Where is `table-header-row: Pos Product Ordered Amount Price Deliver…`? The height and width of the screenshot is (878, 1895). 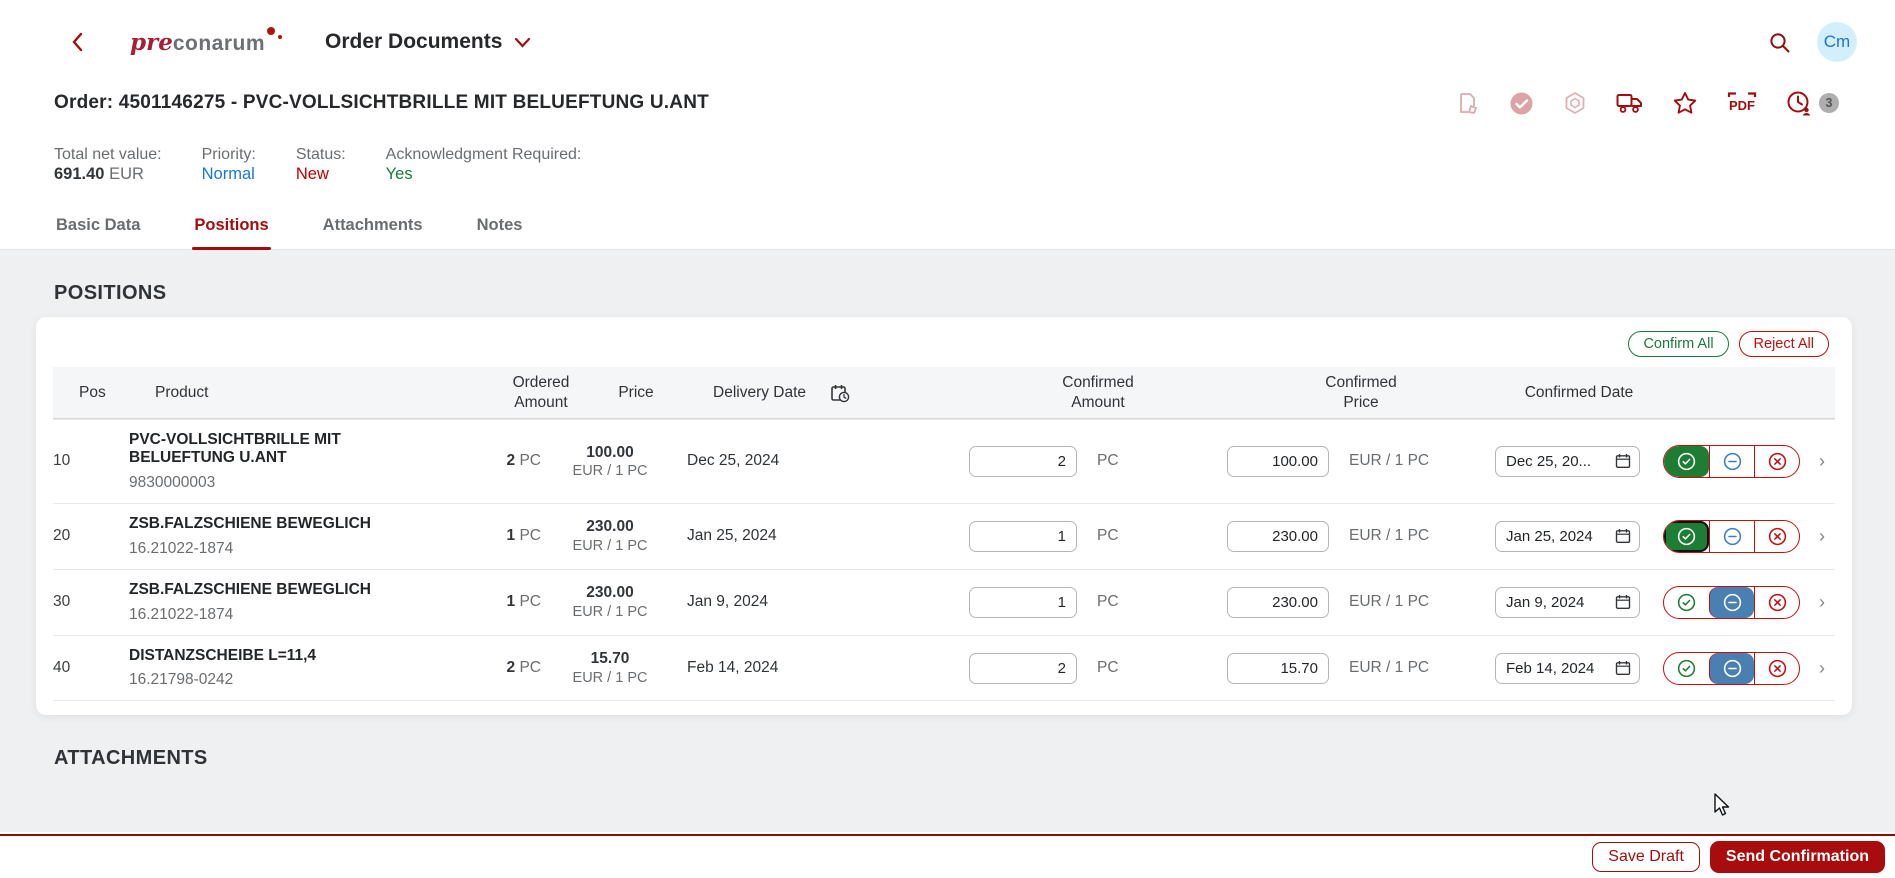 table-header-row: Pos Product Ordered Amount Price Deliver… is located at coordinates (944, 393).